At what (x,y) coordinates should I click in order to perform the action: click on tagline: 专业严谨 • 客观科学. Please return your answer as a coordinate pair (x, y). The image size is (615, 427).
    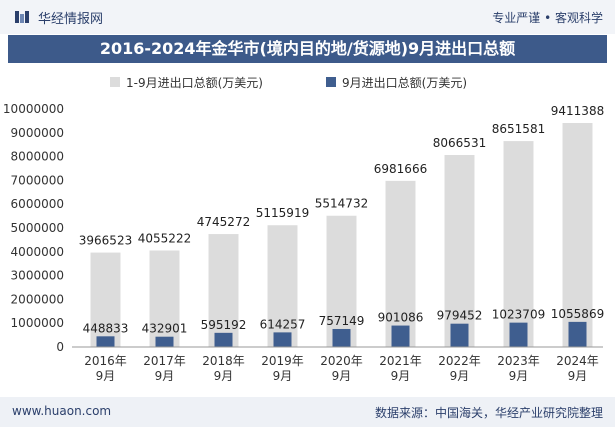
    Looking at the image, I should click on (547, 18).